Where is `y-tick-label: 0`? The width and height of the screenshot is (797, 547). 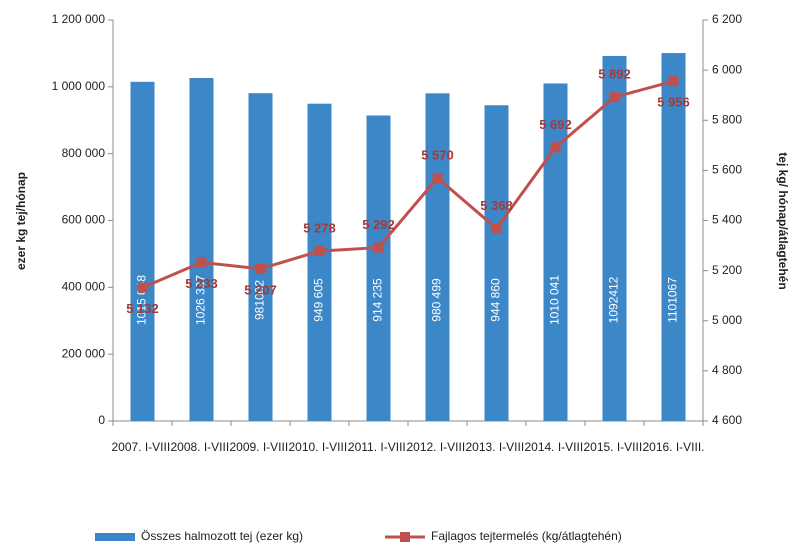
y-tick-label: 0 is located at coordinates (101, 420).